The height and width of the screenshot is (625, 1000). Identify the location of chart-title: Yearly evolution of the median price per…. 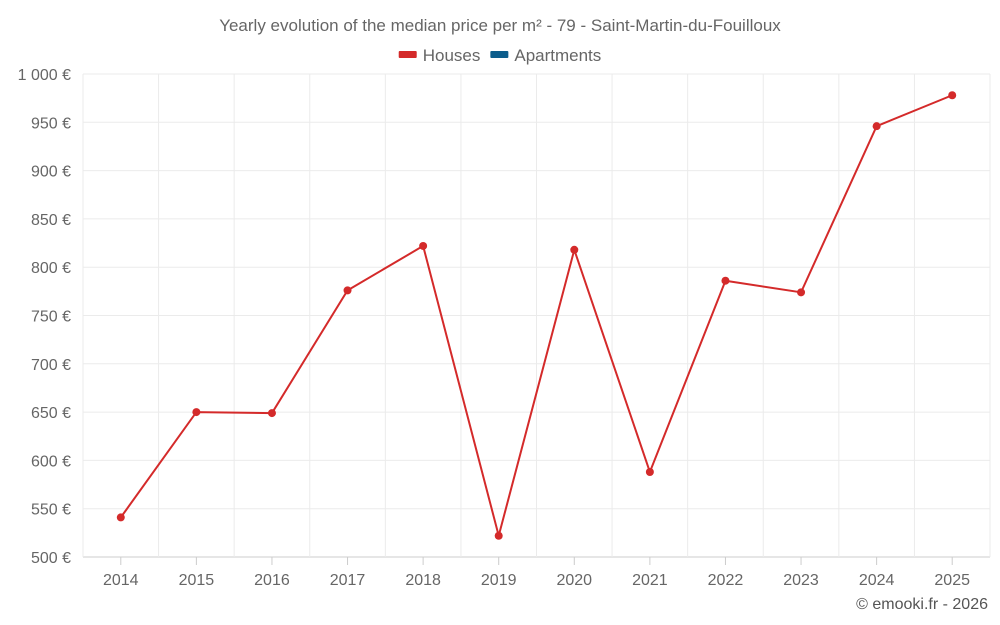
(500, 25).